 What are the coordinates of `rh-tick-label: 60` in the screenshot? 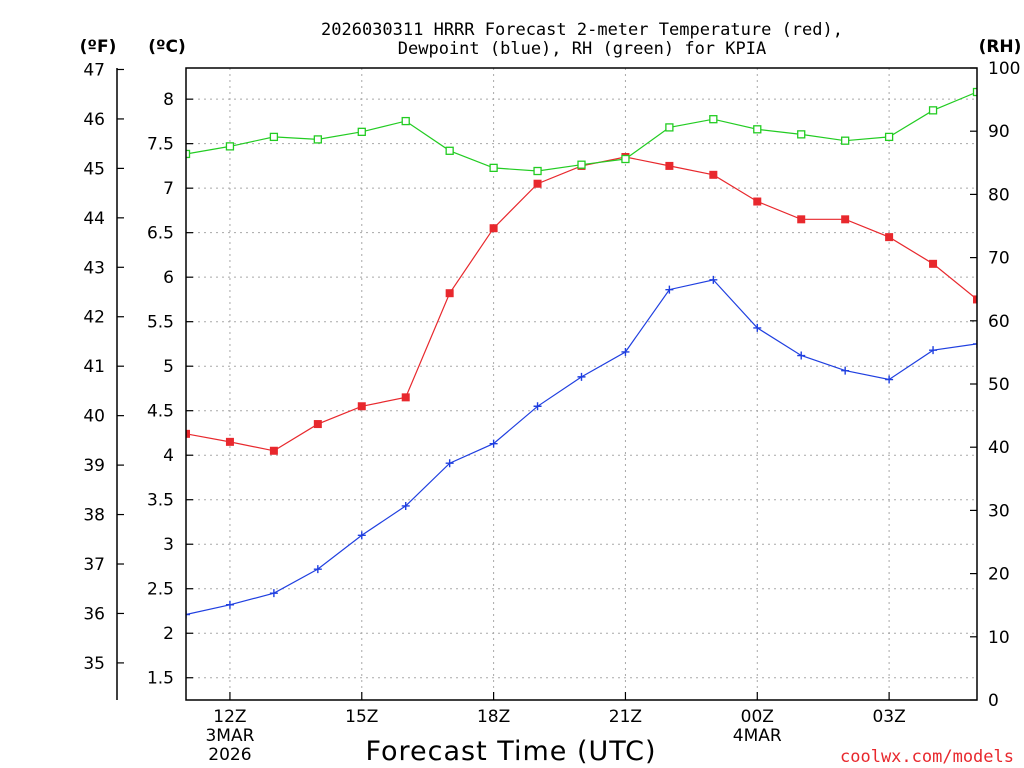 It's located at (999, 322).